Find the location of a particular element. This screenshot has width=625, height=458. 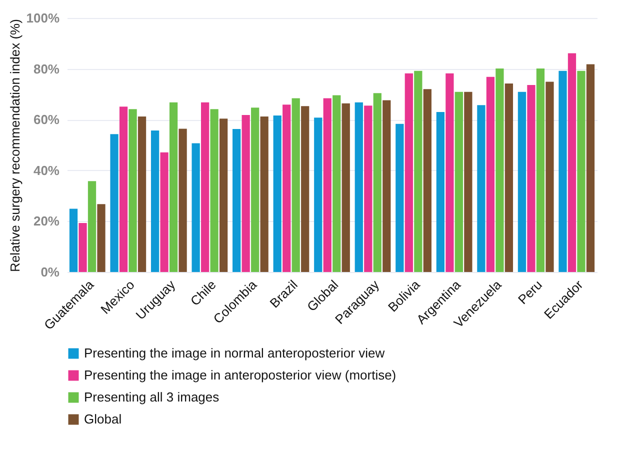

legend-label: Presenting all 3 images is located at coordinates (152, 397).